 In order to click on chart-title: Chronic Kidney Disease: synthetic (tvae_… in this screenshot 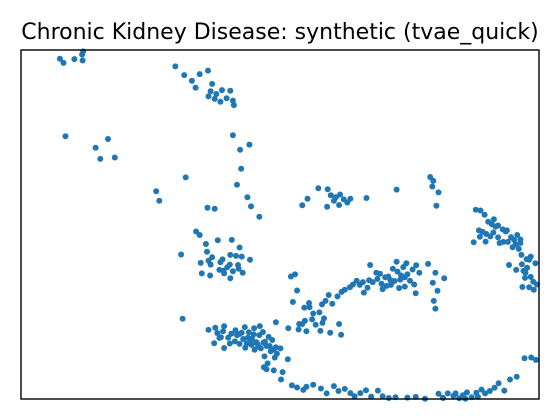, I will do `click(279, 32)`.